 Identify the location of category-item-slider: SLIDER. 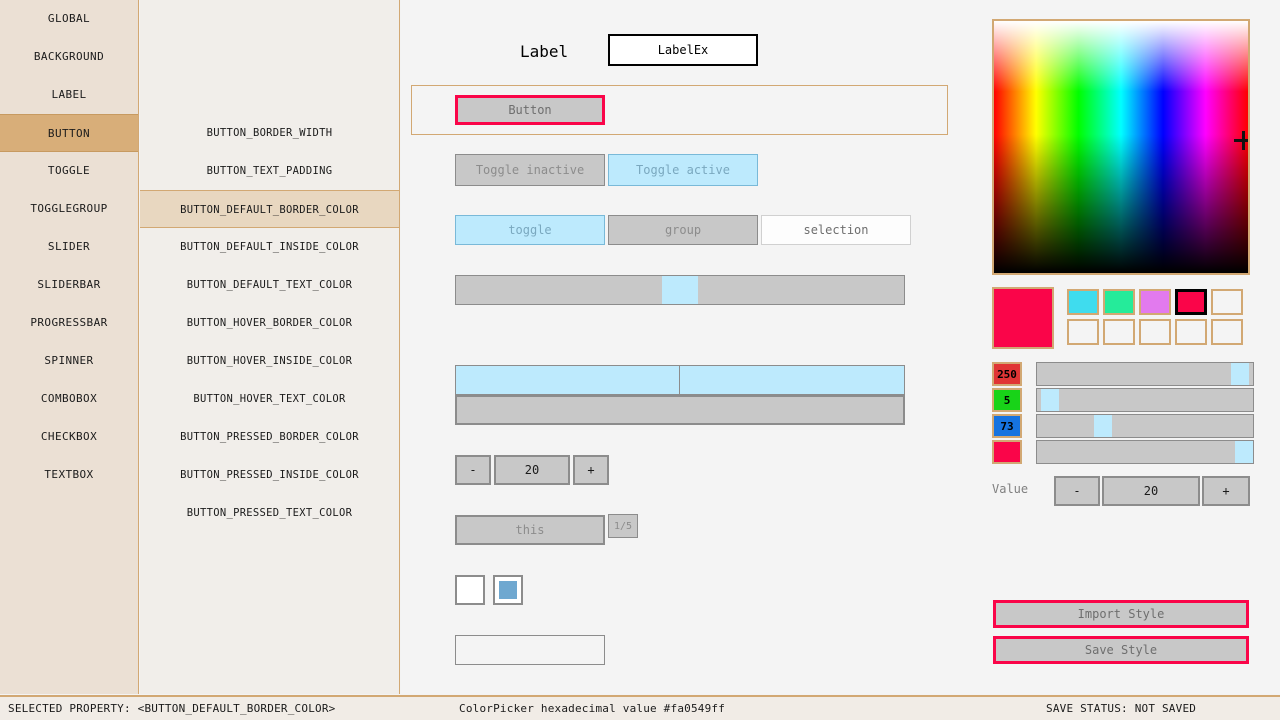
(69, 247).